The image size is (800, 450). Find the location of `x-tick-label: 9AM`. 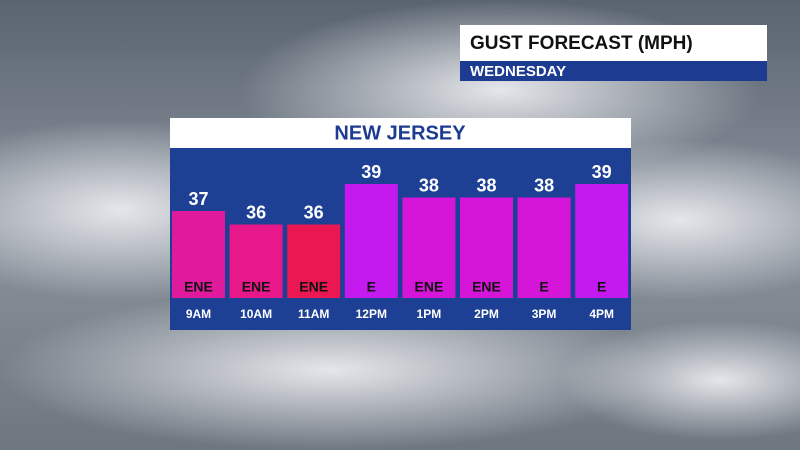

x-tick-label: 9AM is located at coordinates (198, 314).